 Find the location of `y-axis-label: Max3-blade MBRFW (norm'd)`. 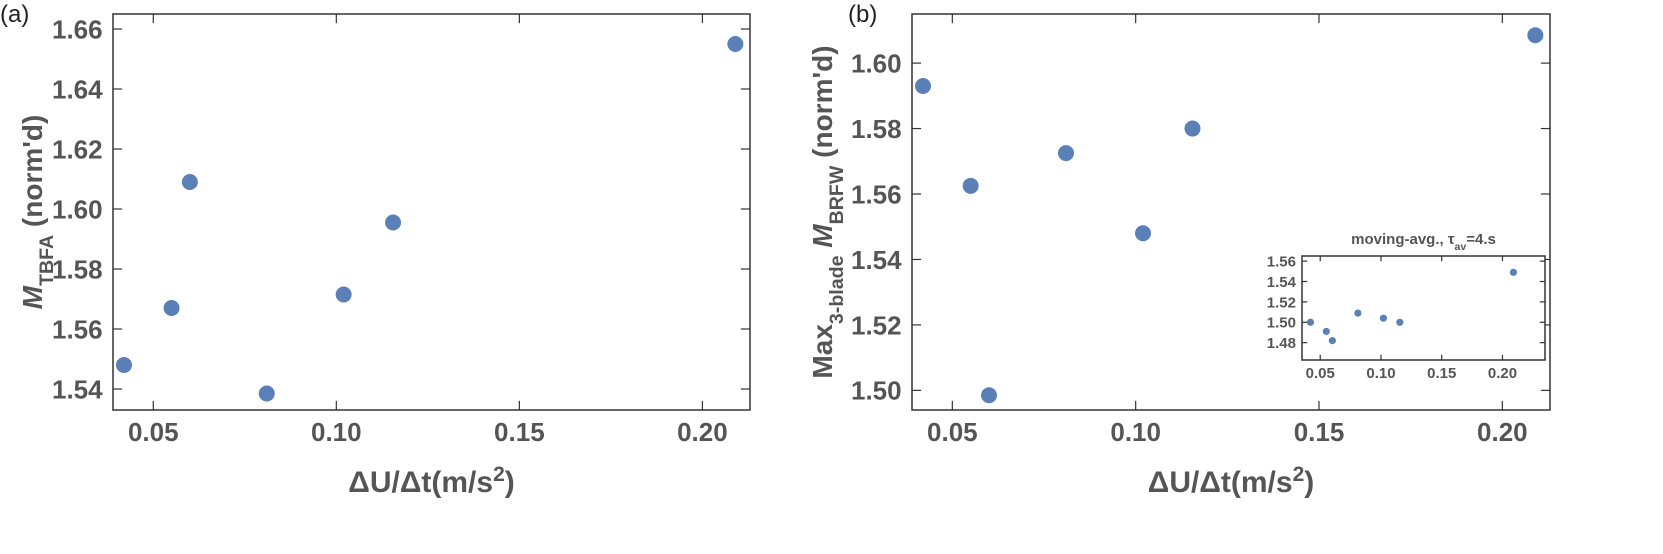

y-axis-label: Max3-blade MBRFW (norm'd) is located at coordinates (827, 211).